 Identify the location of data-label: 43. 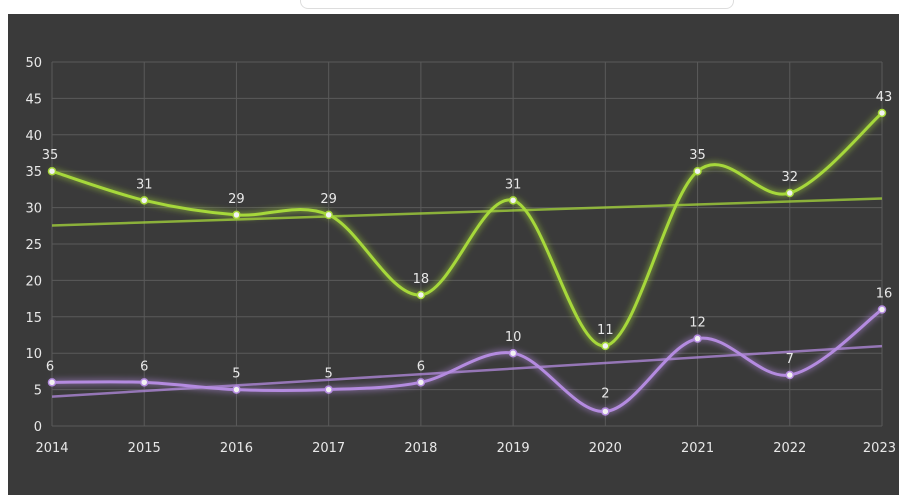
(884, 97).